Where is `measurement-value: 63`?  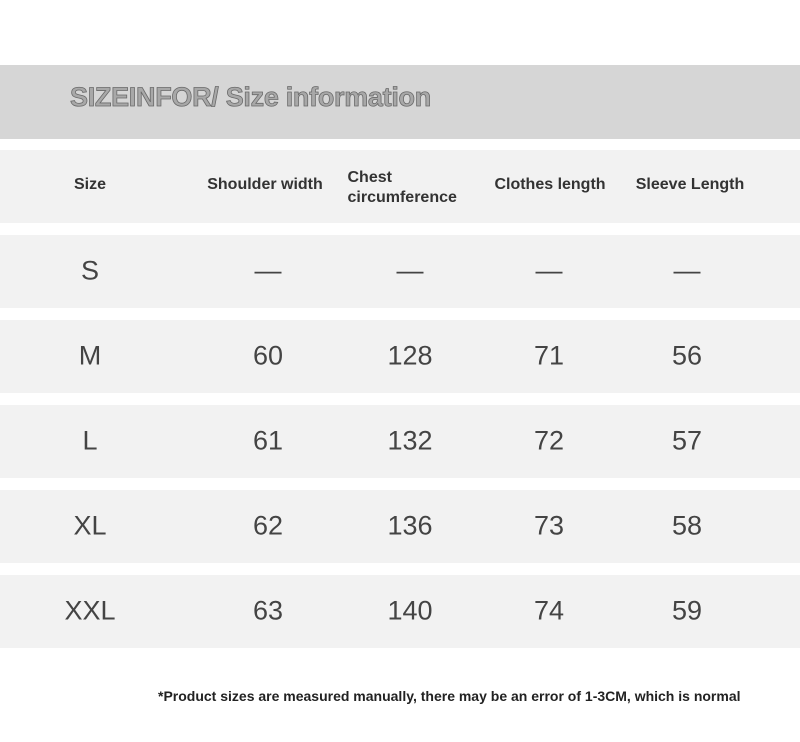
measurement-value: 63 is located at coordinates (268, 610).